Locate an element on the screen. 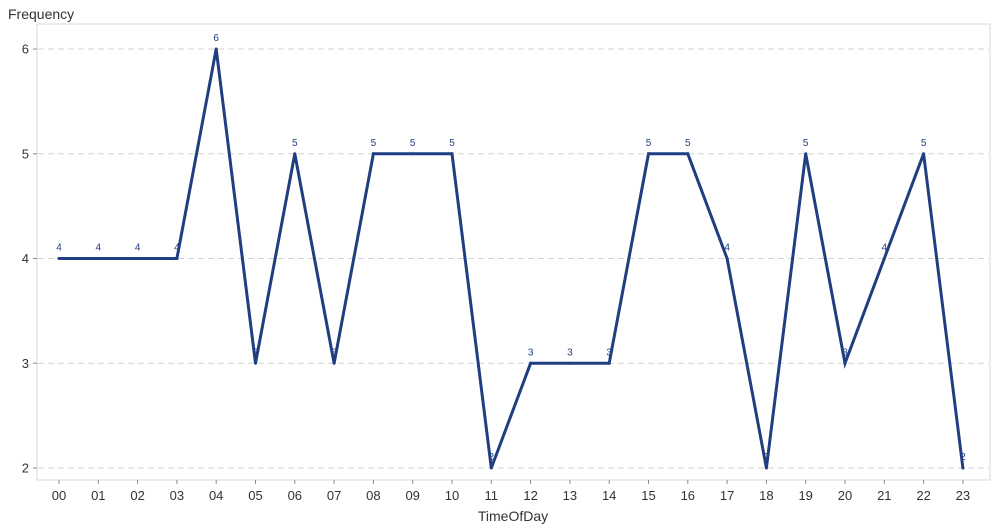 Image resolution: width=999 pixels, height=524 pixels. x-tick-label: 03 is located at coordinates (177, 495).